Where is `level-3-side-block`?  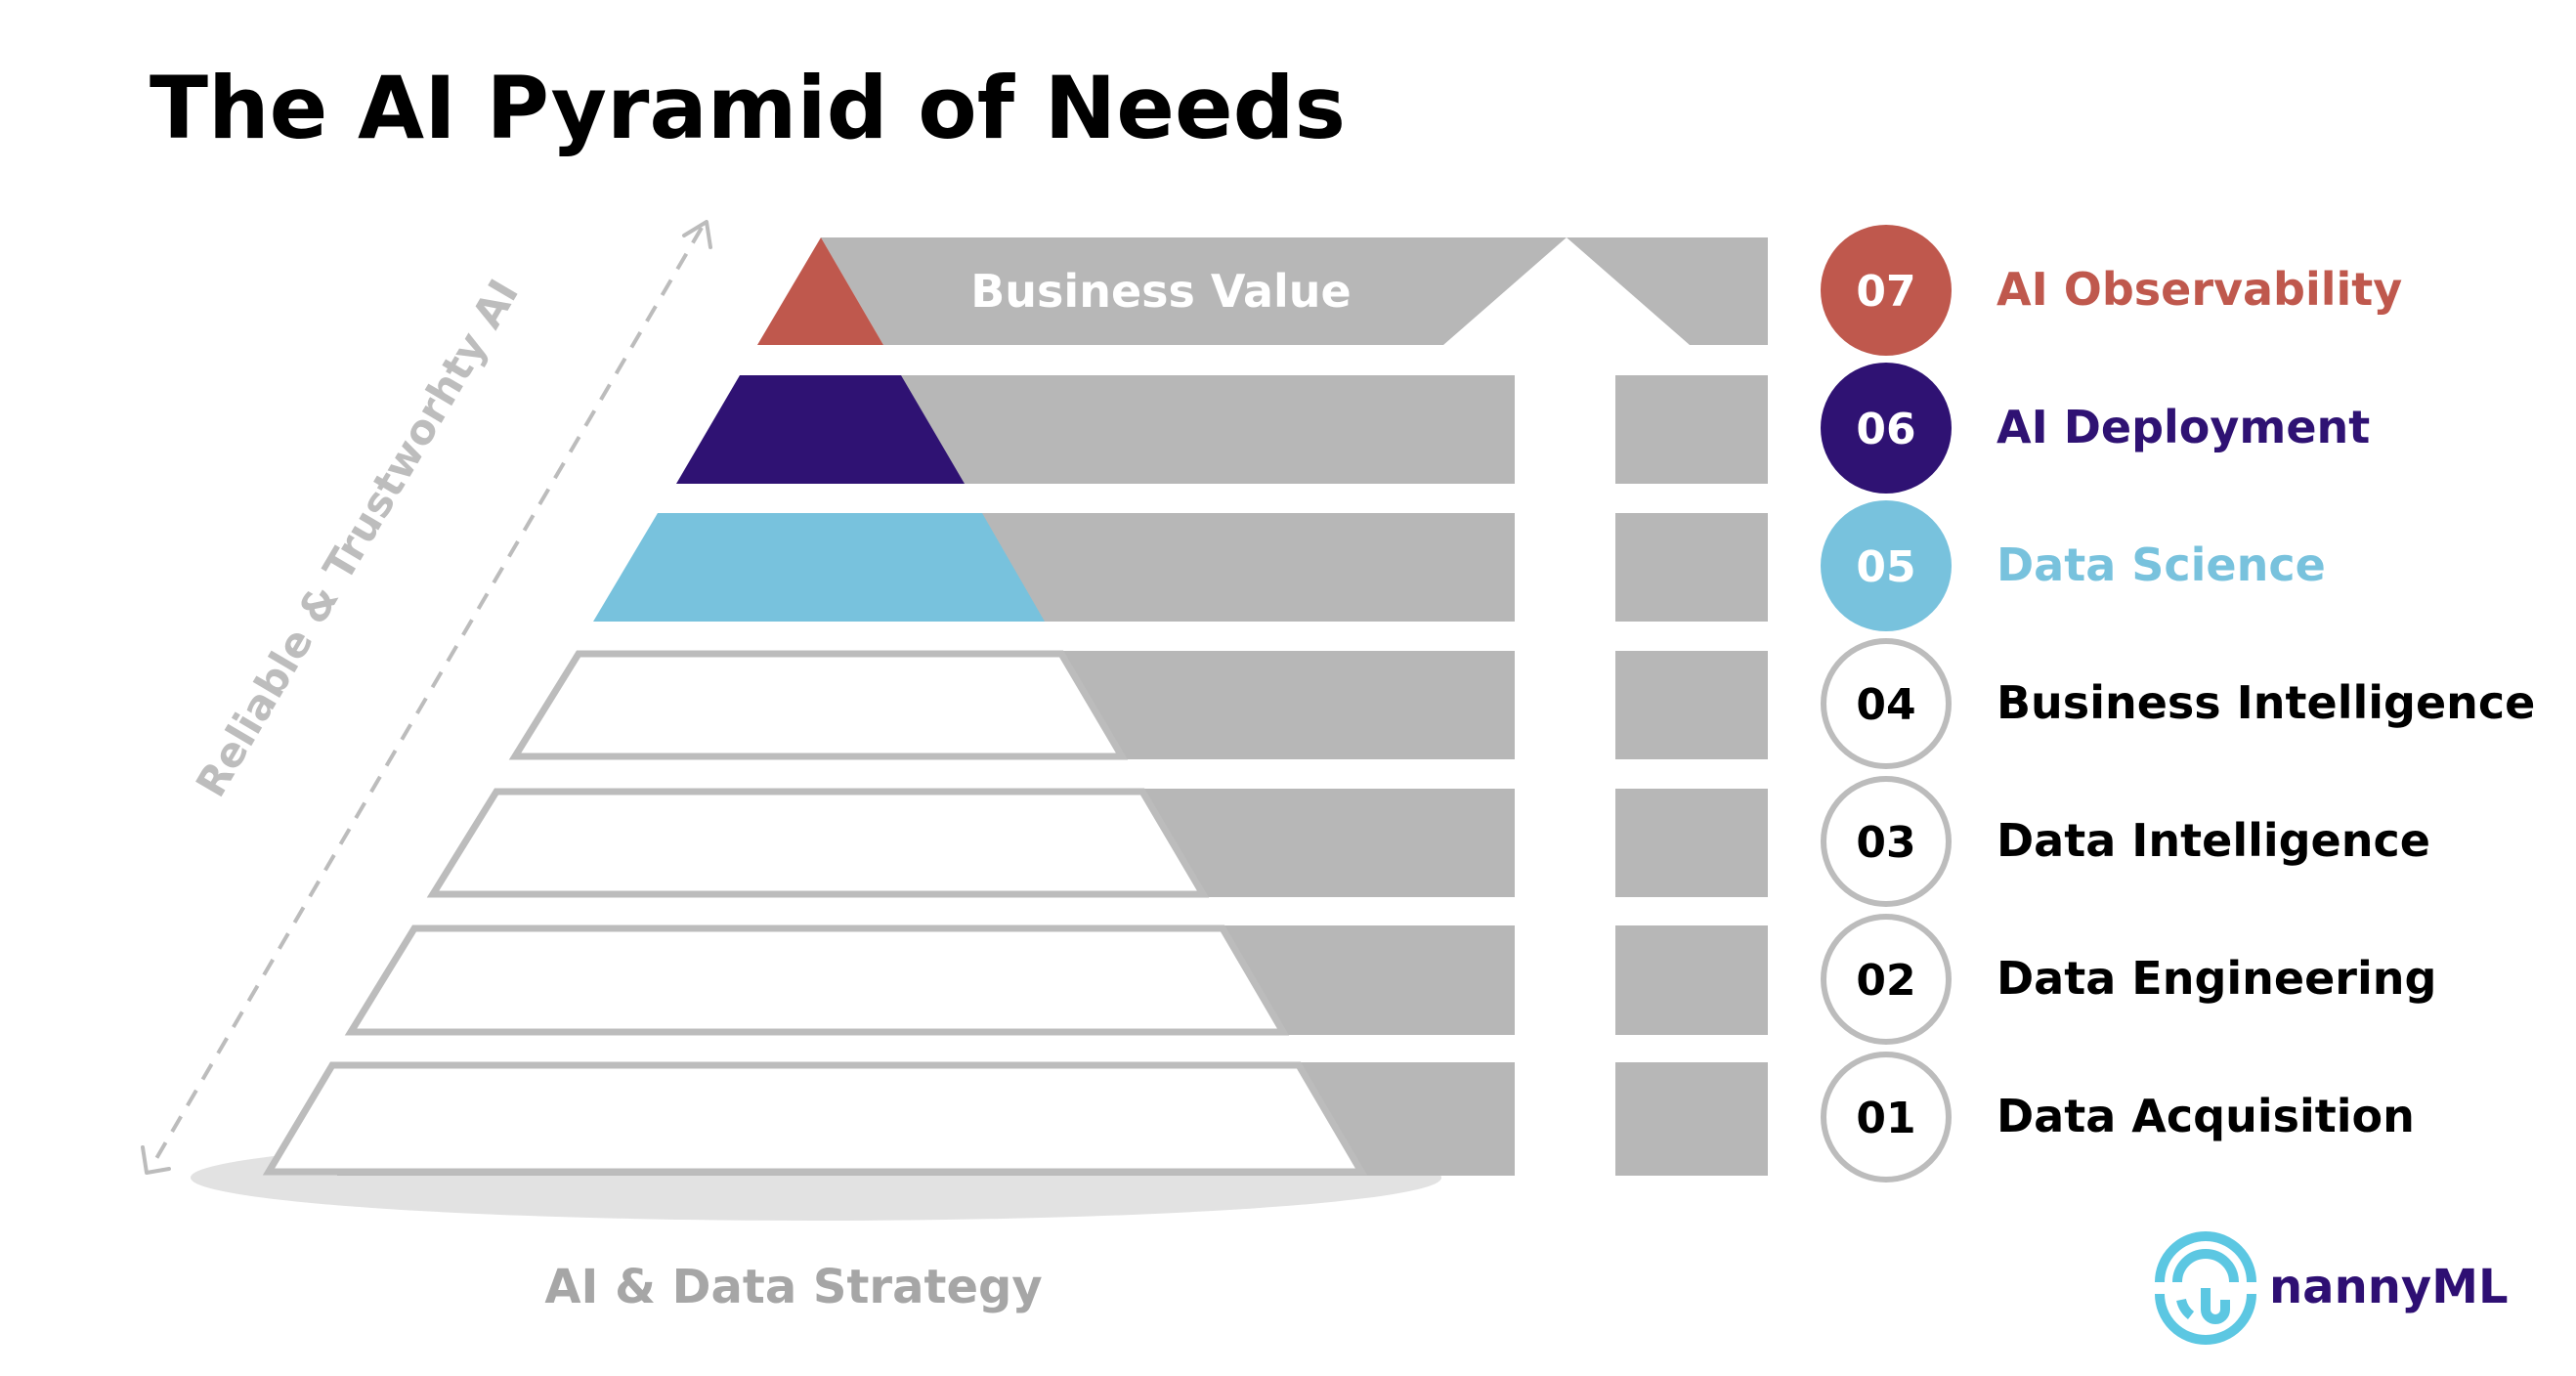 level-3-side-block is located at coordinates (1691, 843).